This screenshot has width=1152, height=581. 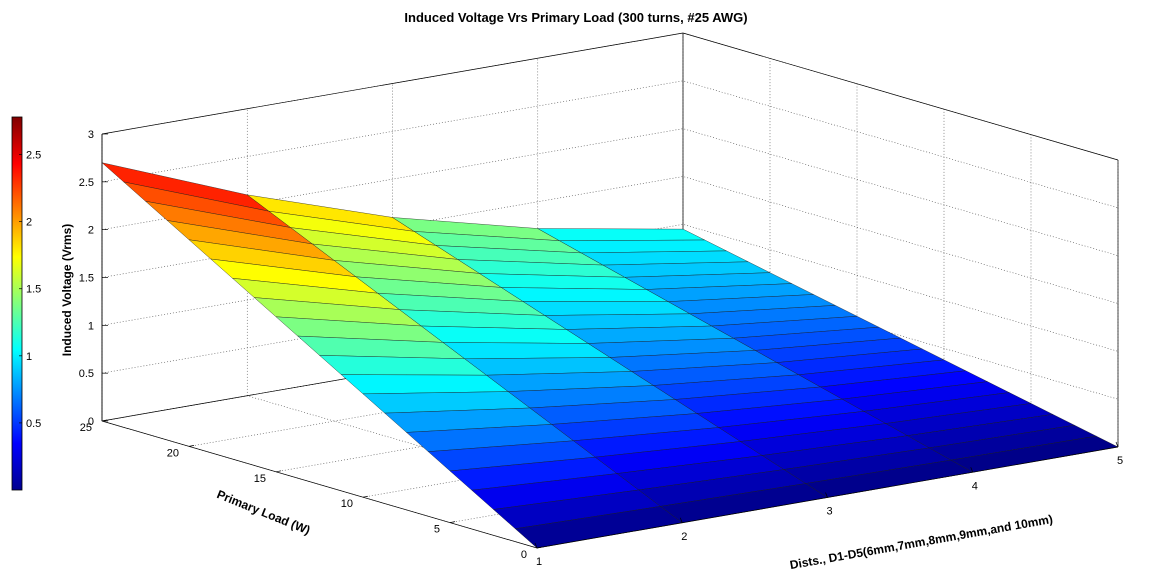 What do you see at coordinates (86, 428) in the screenshot?
I see `y-tick-label: 25` at bounding box center [86, 428].